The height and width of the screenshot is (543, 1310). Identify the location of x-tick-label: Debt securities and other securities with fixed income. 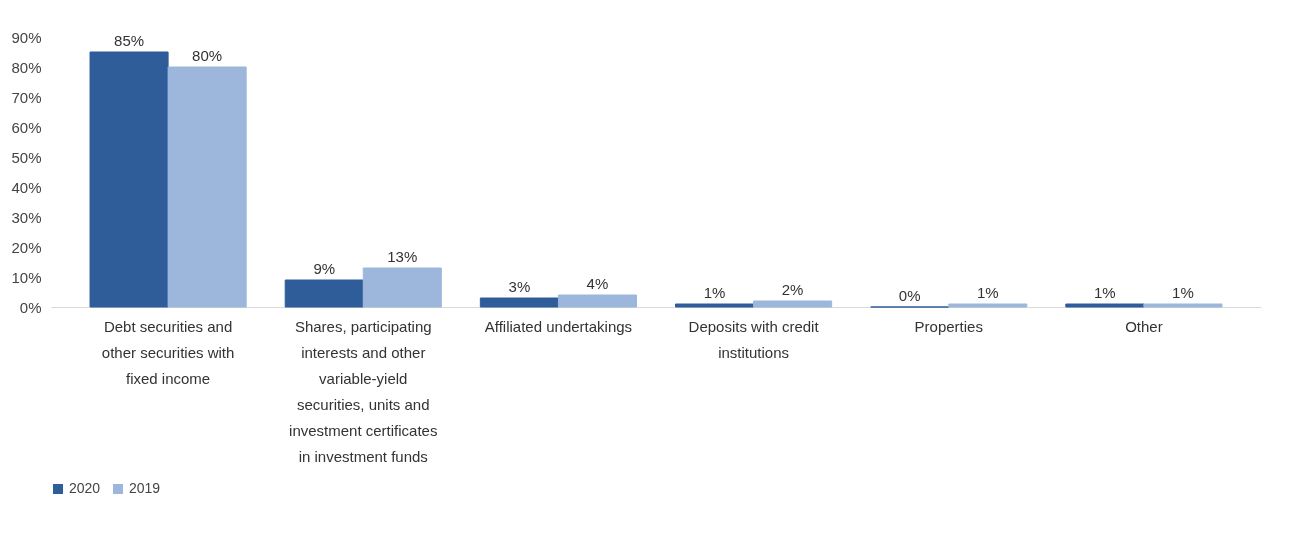
(168, 352).